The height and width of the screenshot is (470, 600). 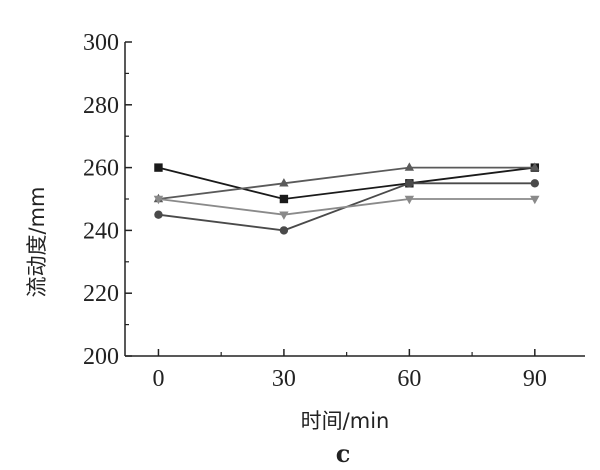 What do you see at coordinates (158, 379) in the screenshot?
I see `x-tick-label: 0` at bounding box center [158, 379].